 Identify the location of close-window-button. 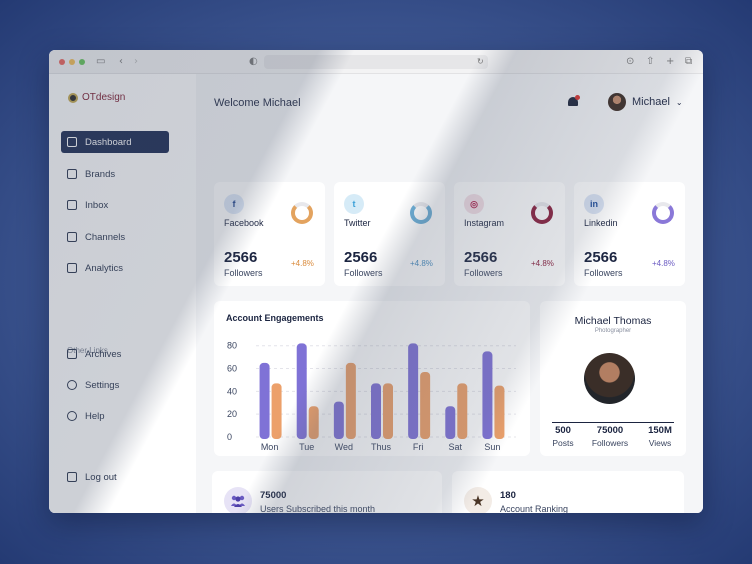
(62, 62).